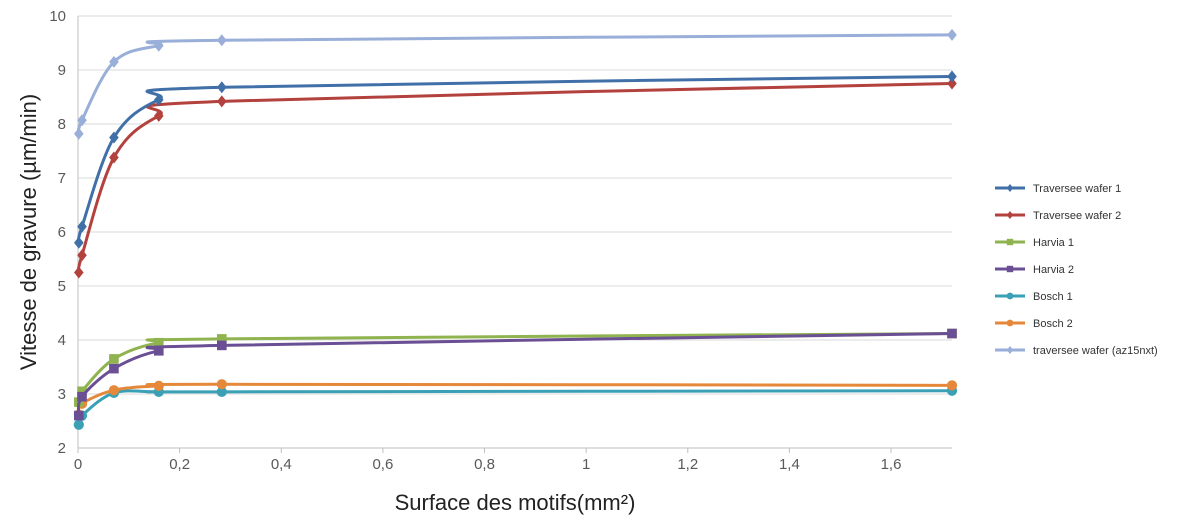 The width and height of the screenshot is (1185, 518). Describe the element at coordinates (62, 178) in the screenshot. I see `y-tick-label: 7` at that location.